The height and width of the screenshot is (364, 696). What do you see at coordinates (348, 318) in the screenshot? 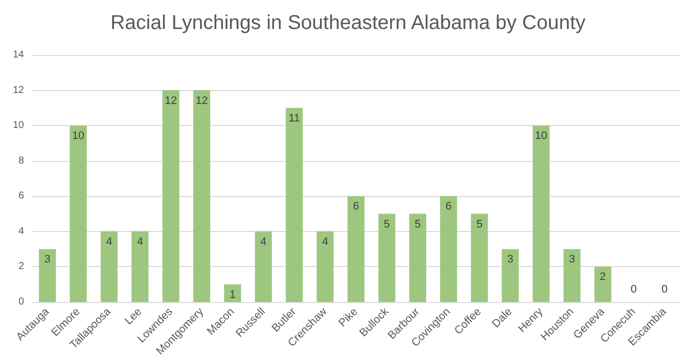
I see `x-tick-label: Pike` at bounding box center [348, 318].